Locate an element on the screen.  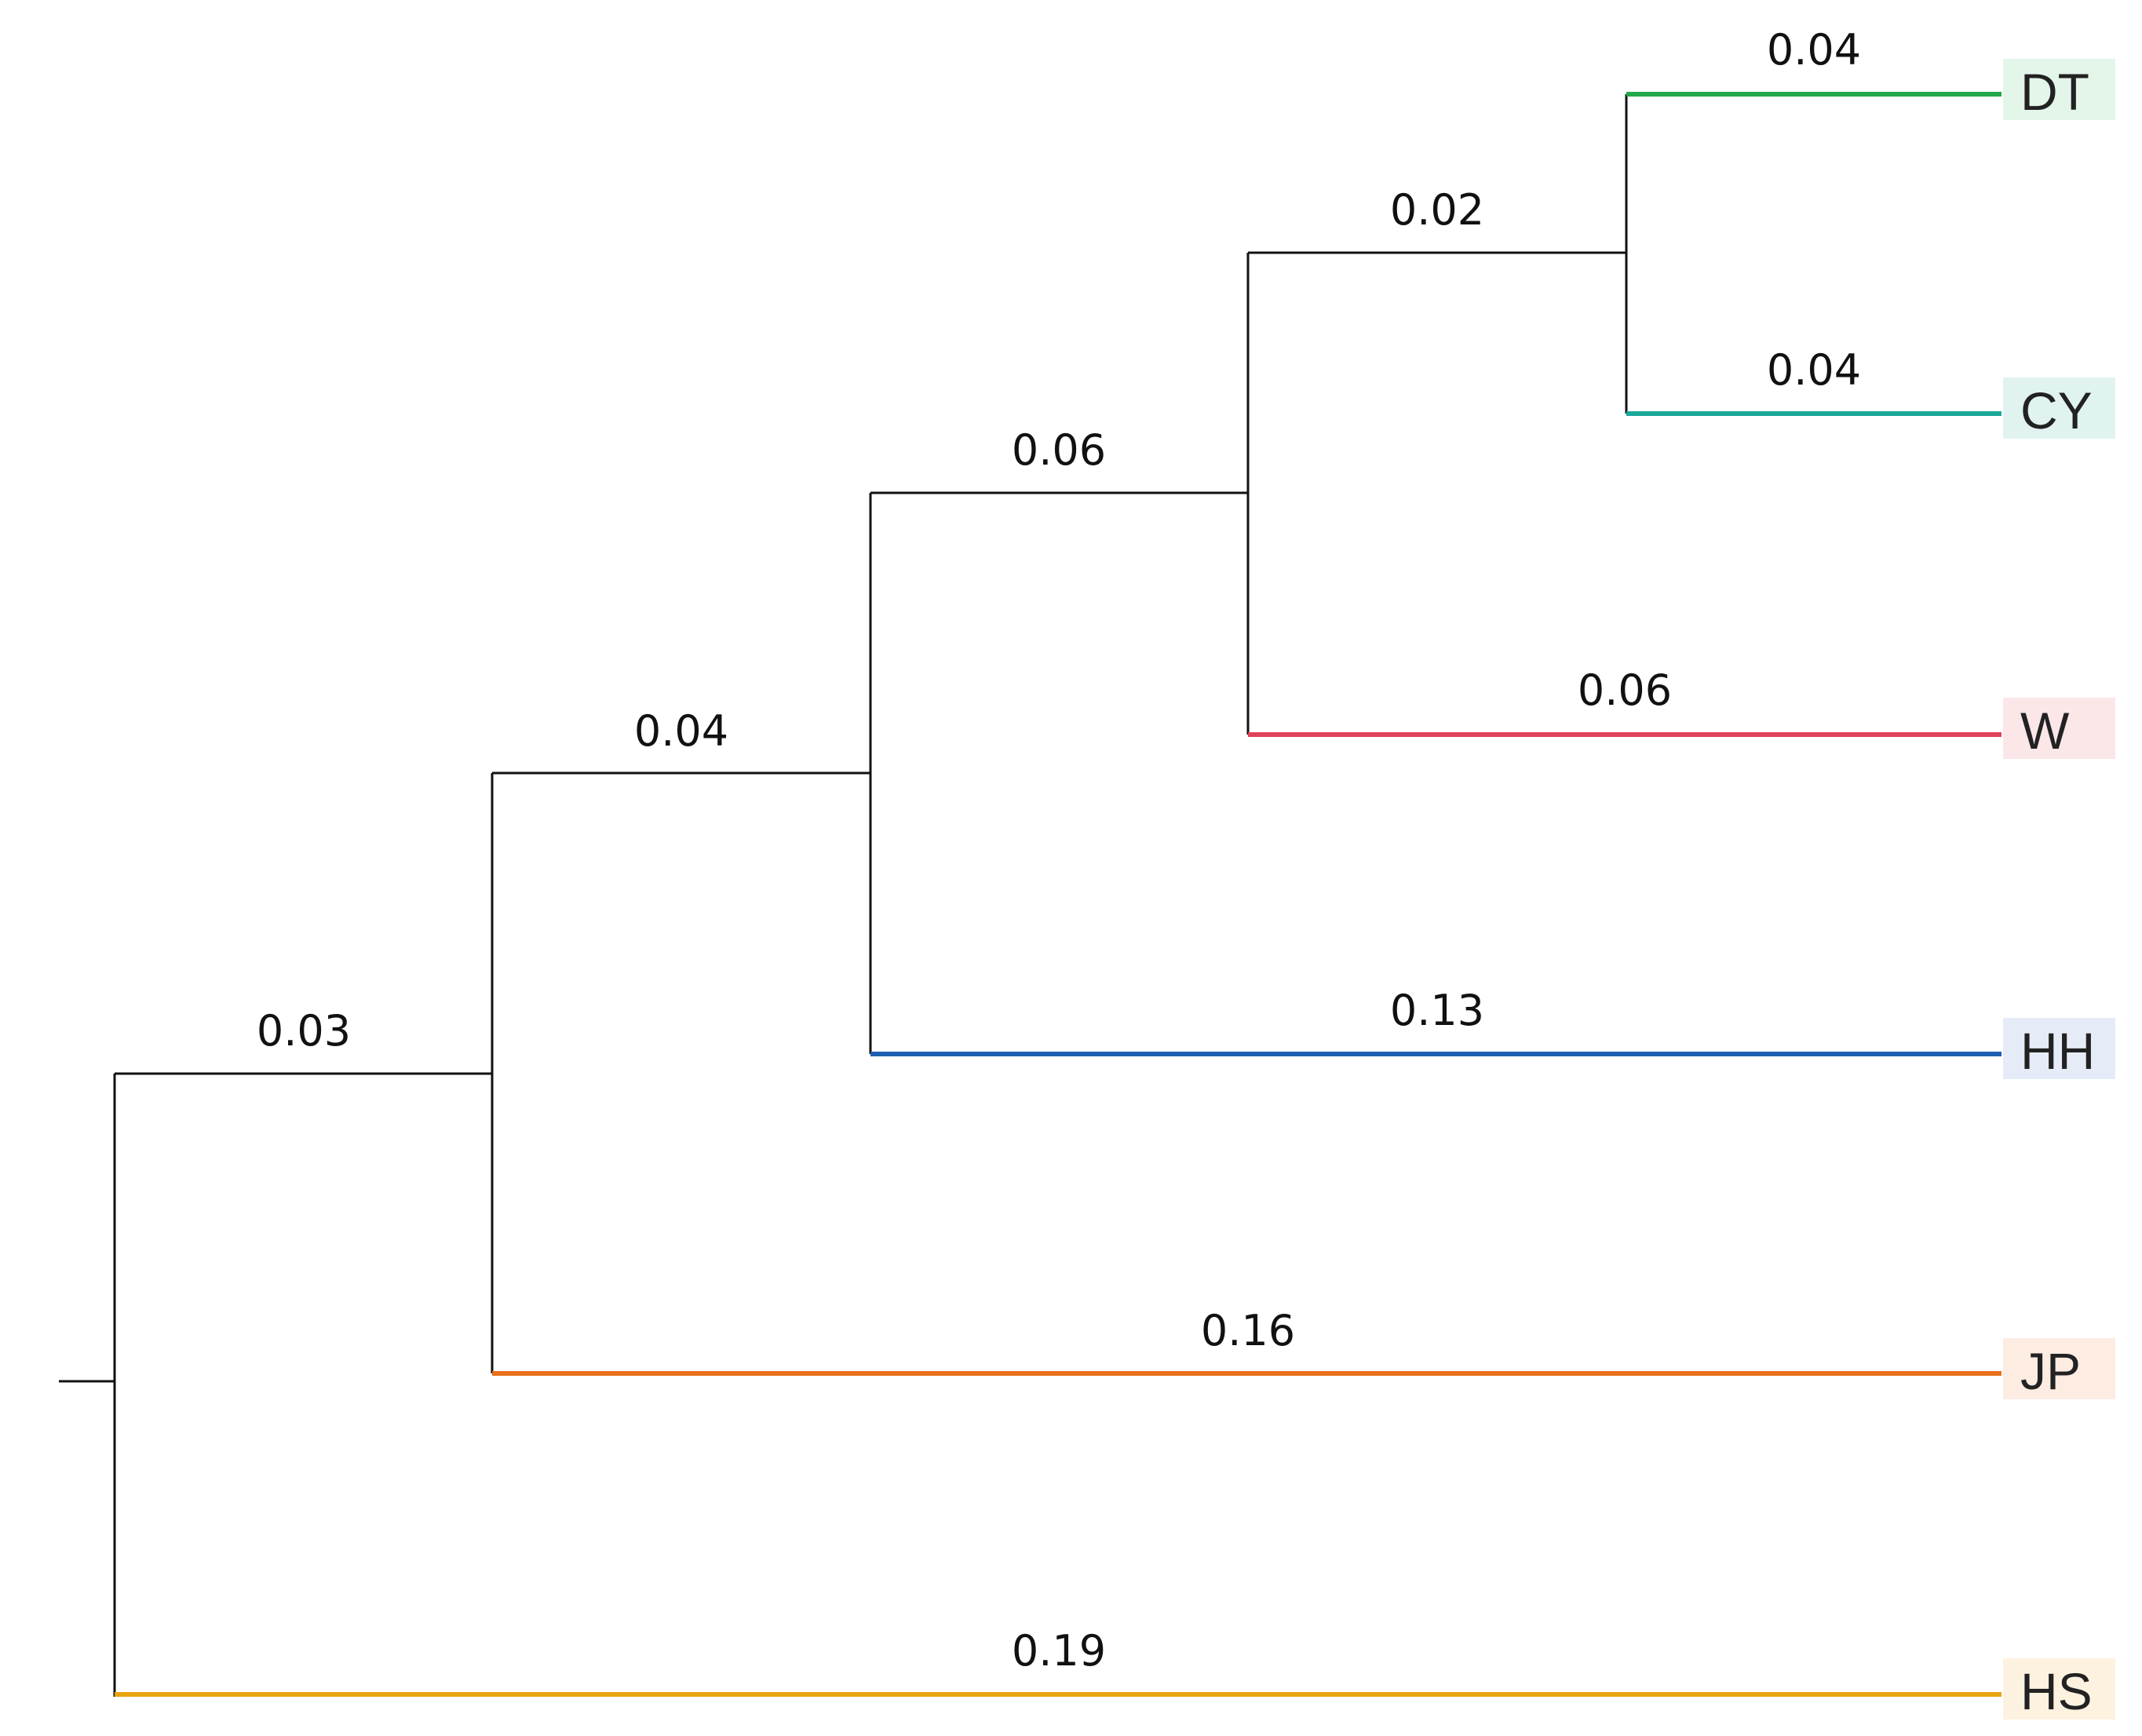
leaf-label-DT: DT is located at coordinates (2054, 92).